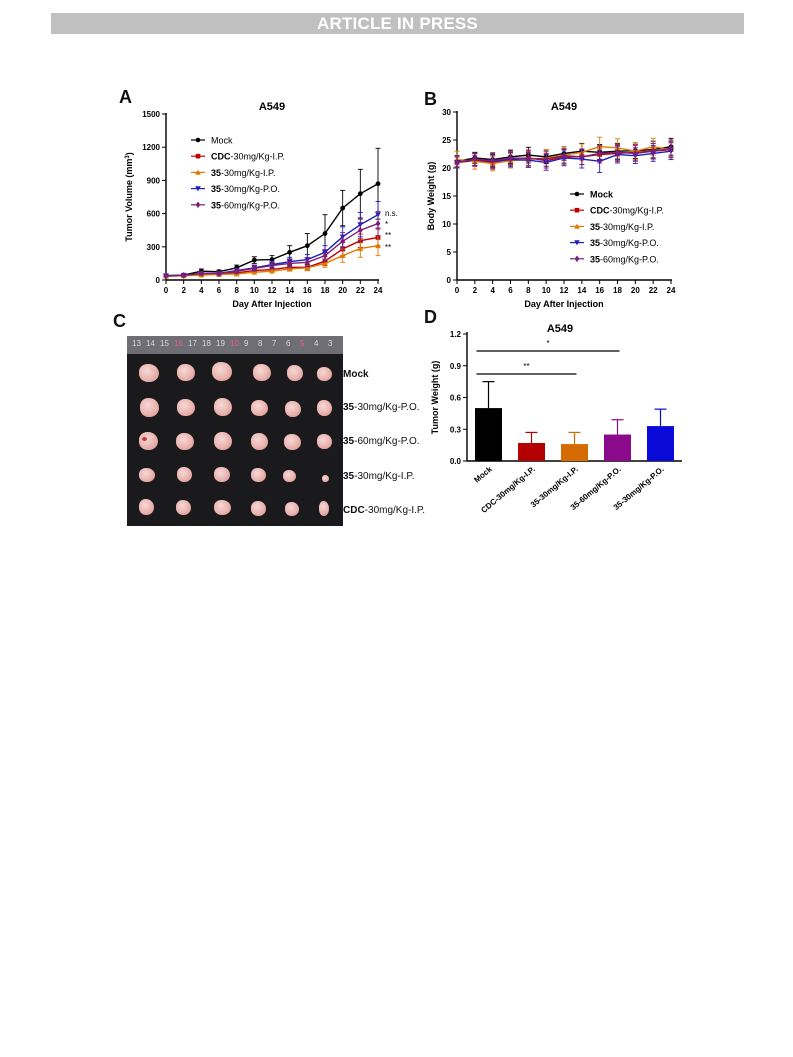 This screenshot has height=1057, width=793. What do you see at coordinates (395, 510) in the screenshot?
I see `photo-row-label-rest: -30mg/Kg-I.P.` at bounding box center [395, 510].